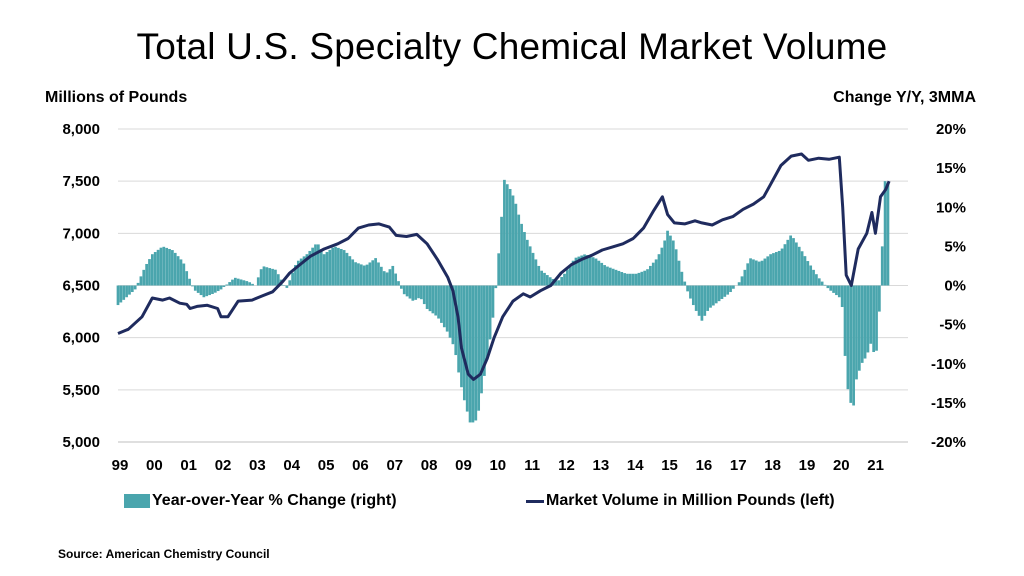 This screenshot has width=1024, height=576. I want to click on x-tick-label: 00, so click(154, 465).